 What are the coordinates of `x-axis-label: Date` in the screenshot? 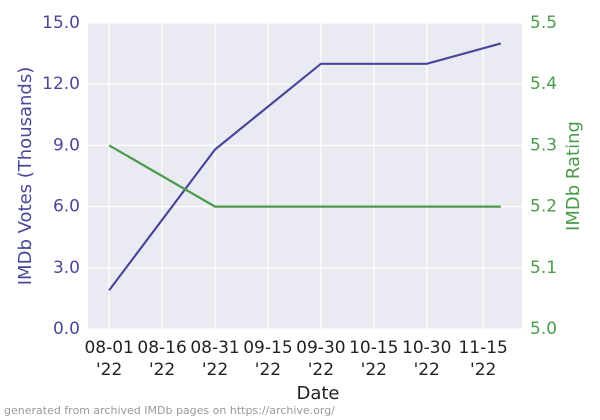 It's located at (317, 393).